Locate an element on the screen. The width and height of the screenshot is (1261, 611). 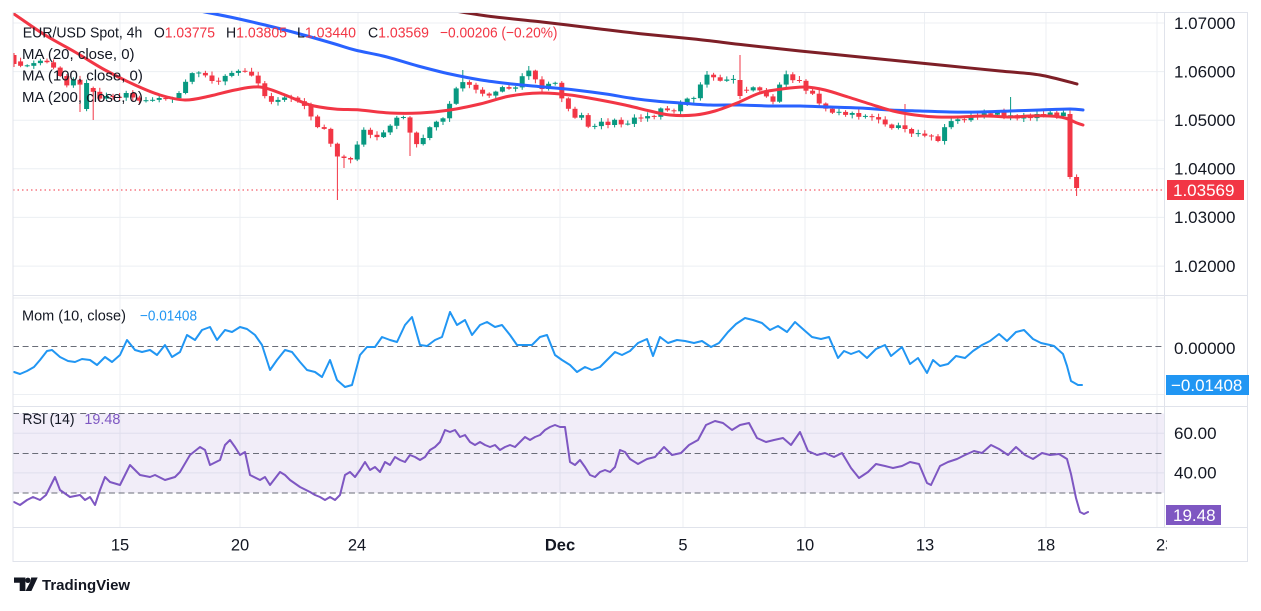
svg-text: 15 is located at coordinates (120, 546).